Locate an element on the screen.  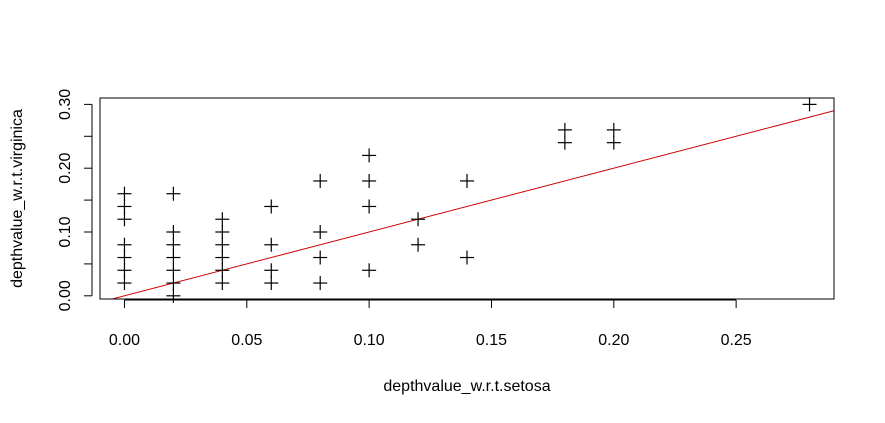
y-tick-label: 0.00 is located at coordinates (65, 295).